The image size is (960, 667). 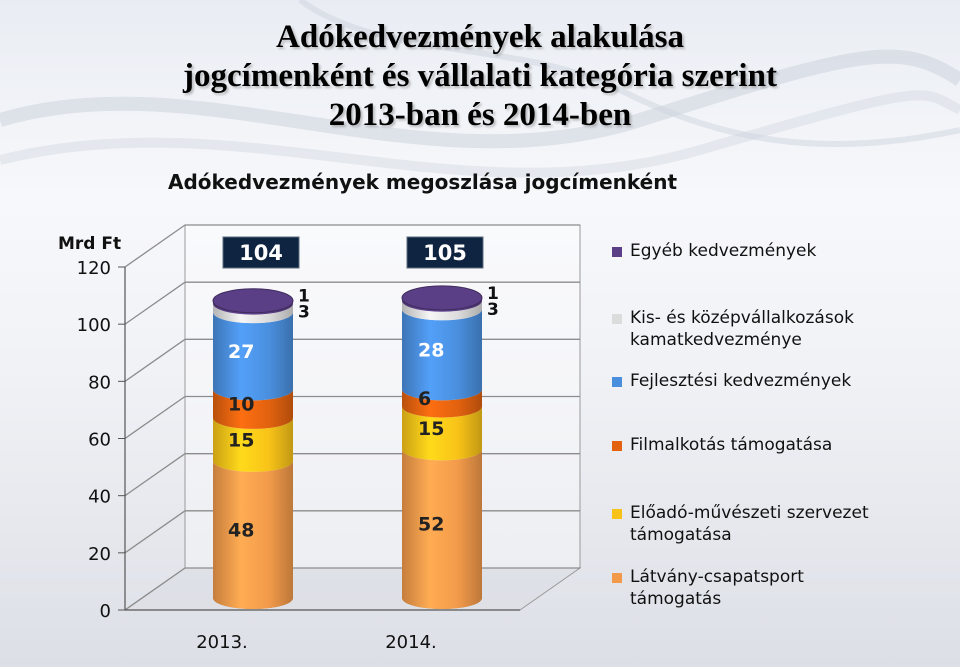 What do you see at coordinates (105, 611) in the screenshot?
I see `y-tick-label: 0` at bounding box center [105, 611].